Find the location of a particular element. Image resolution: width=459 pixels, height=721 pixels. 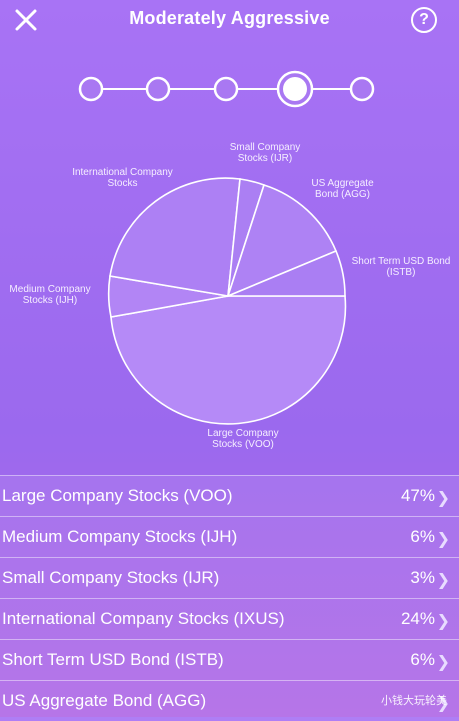

label-large: Large Company Stocks (VOO) is located at coordinates (243, 439).